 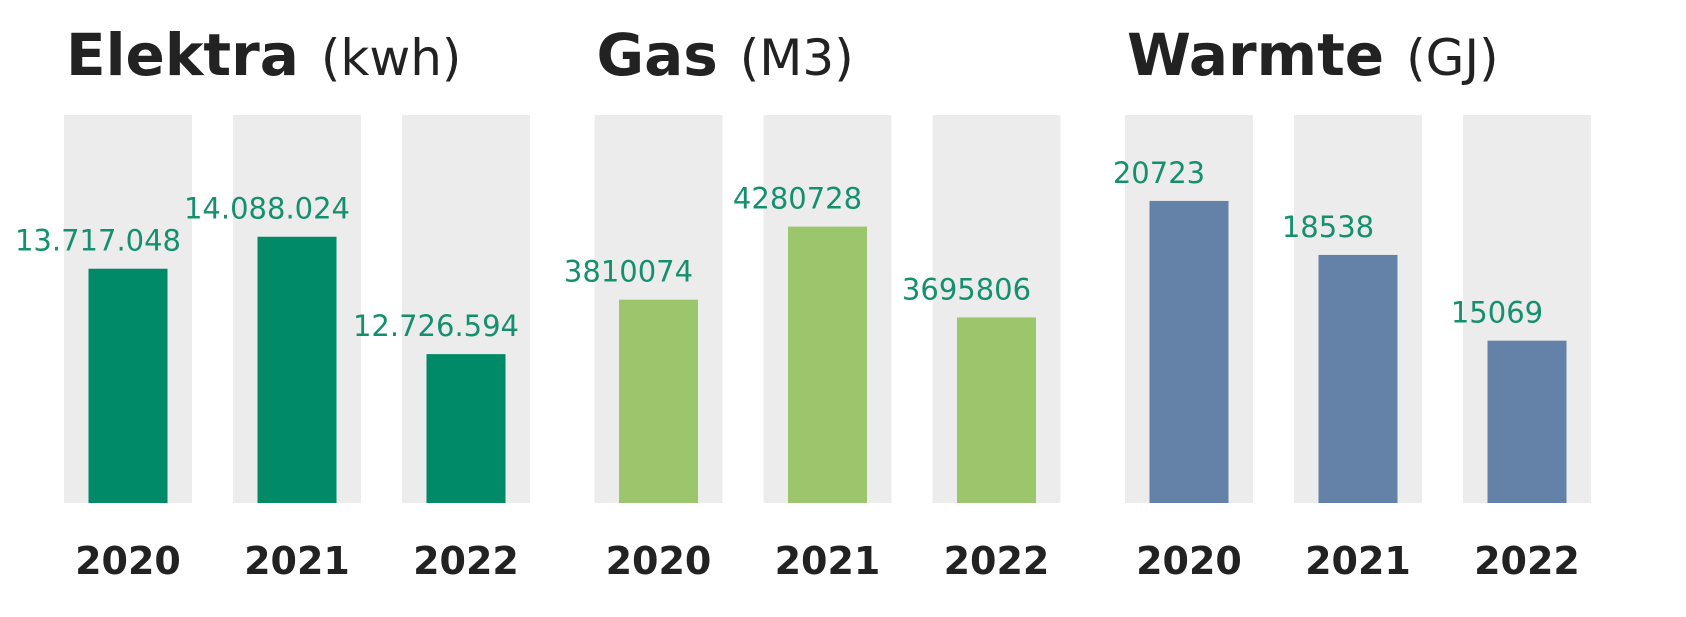 What do you see at coordinates (628, 272) in the screenshot?
I see `value-label: 3810074` at bounding box center [628, 272].